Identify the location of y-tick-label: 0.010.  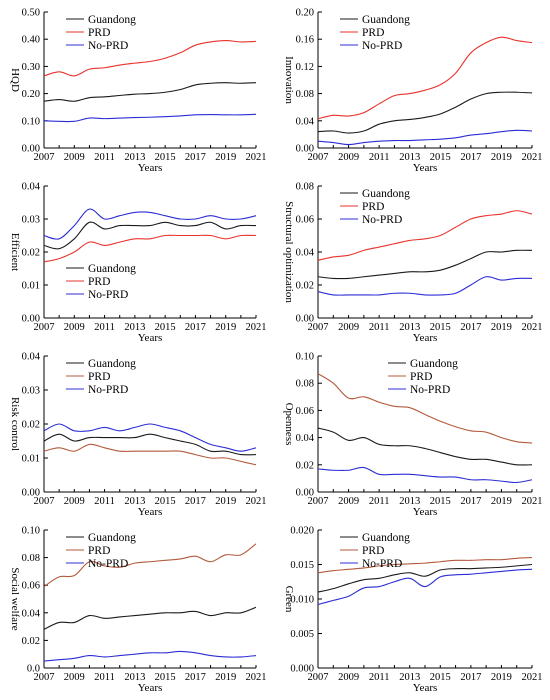
(302, 600).